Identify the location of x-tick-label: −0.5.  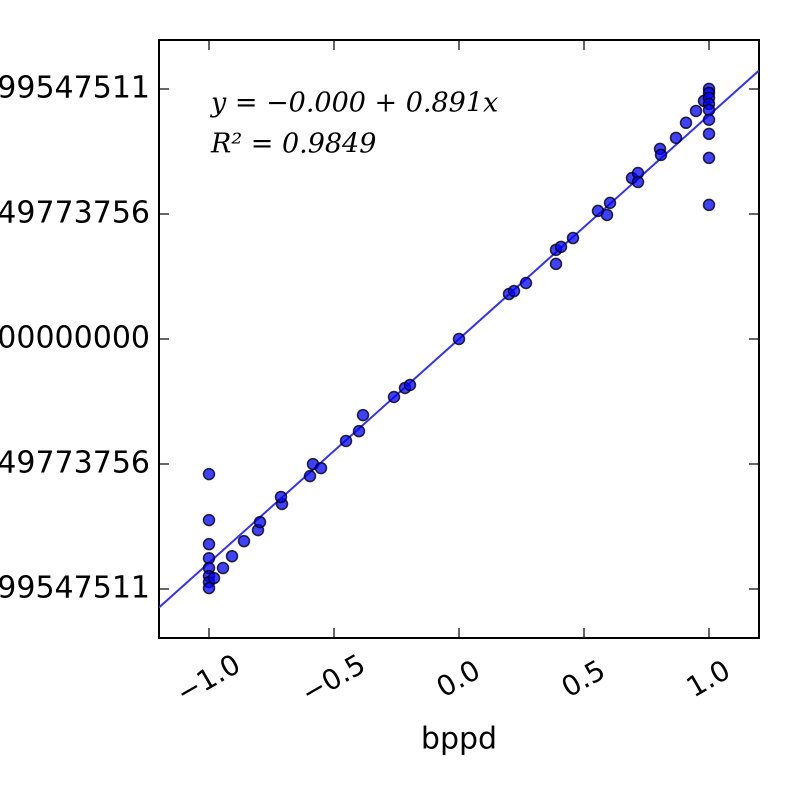
(333, 678).